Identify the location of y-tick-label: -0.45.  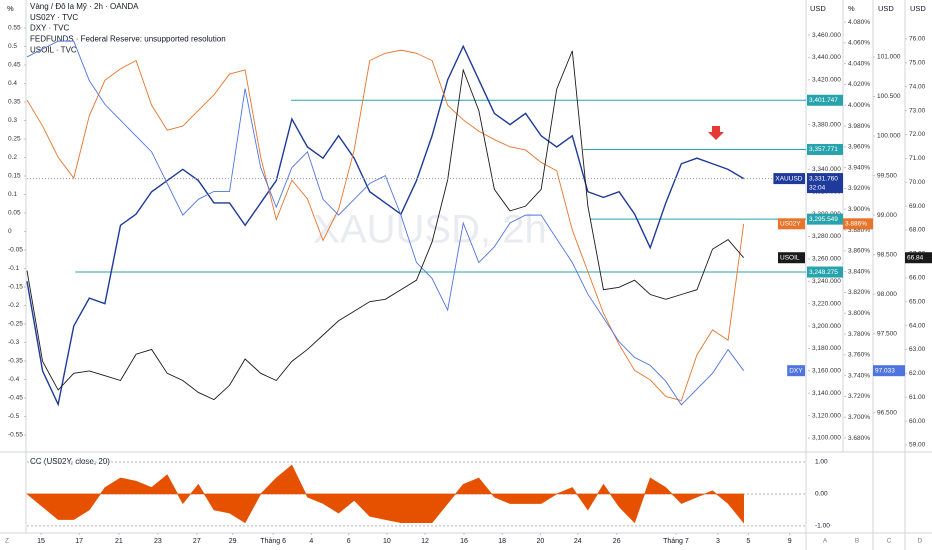
(15, 398).